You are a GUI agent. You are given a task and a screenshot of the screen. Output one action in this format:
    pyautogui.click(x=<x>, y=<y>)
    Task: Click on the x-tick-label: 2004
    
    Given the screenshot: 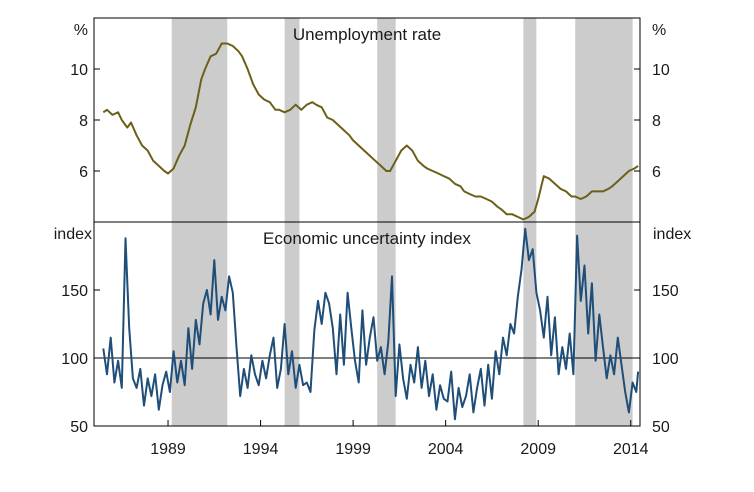 What is the action you would take?
    pyautogui.click(x=446, y=449)
    